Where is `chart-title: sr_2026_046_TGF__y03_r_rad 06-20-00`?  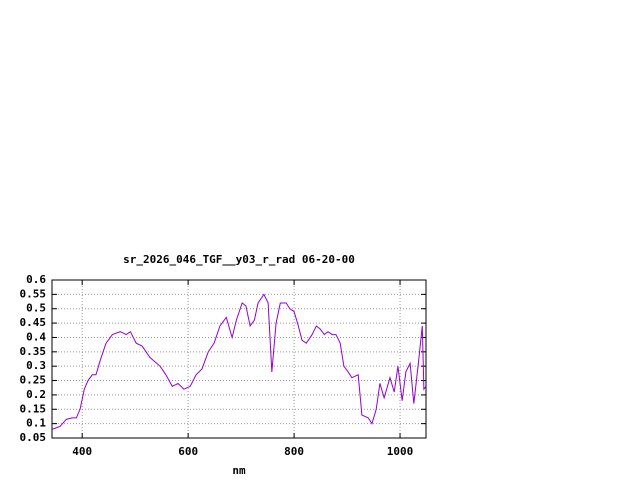
chart-title: sr_2026_046_TGF__y03_r_rad 06-20-00 is located at coordinates (239, 259).